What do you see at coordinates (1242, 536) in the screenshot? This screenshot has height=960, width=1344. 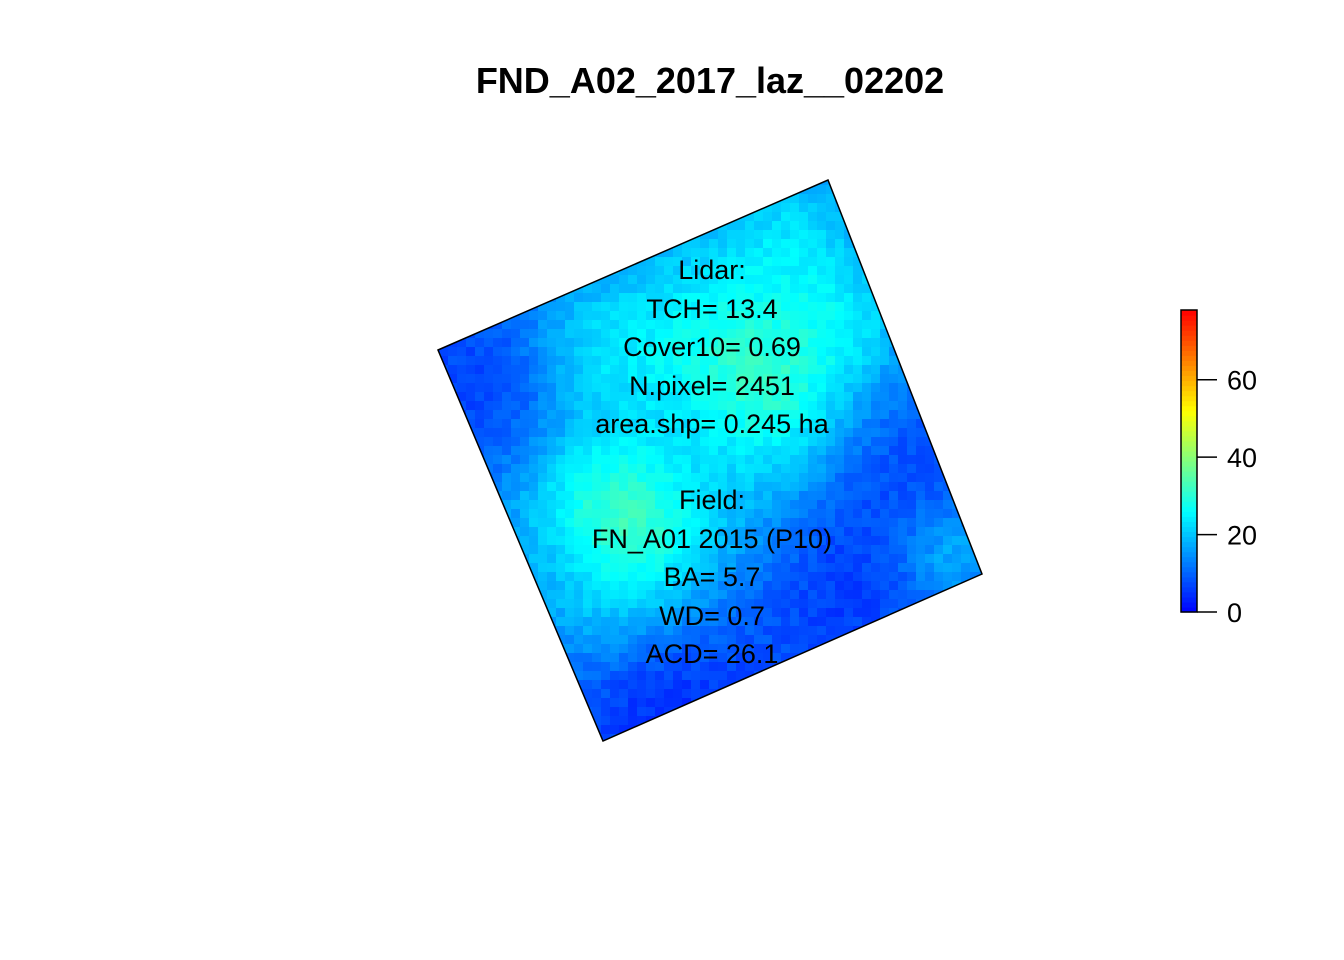 I see `colorbar-tick-label: 20` at bounding box center [1242, 536].